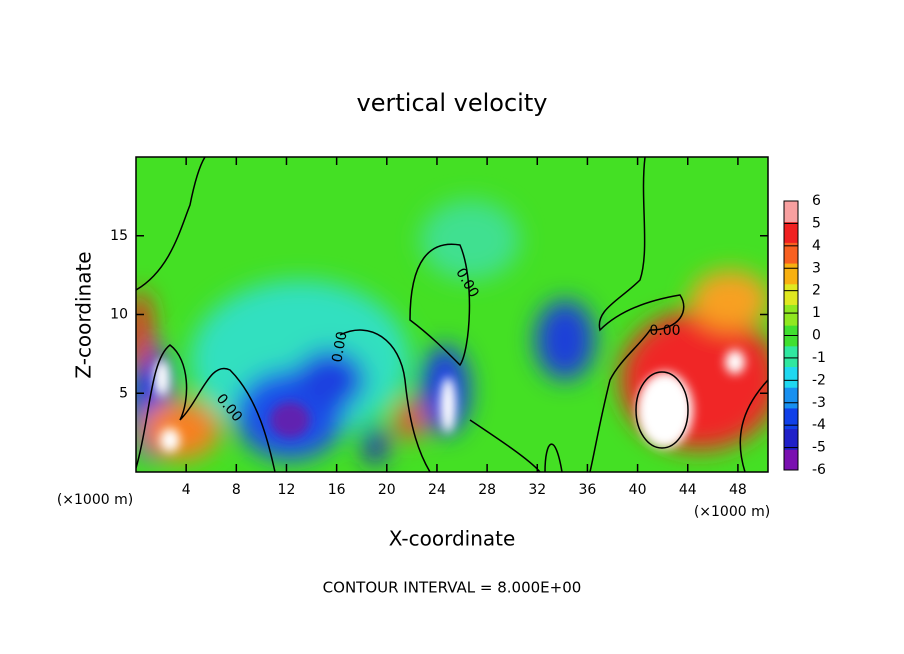 The image size is (904, 654). What do you see at coordinates (816, 201) in the screenshot?
I see `colorbar-tick-label: 6` at bounding box center [816, 201].